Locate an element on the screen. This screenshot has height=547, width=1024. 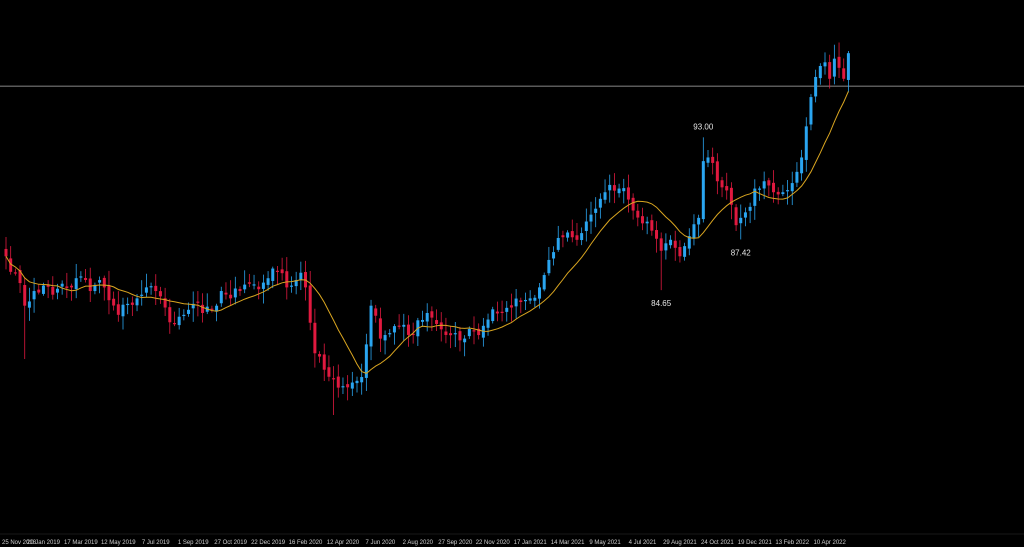
x-tick-label: 13 Feb 2022 is located at coordinates (792, 543).